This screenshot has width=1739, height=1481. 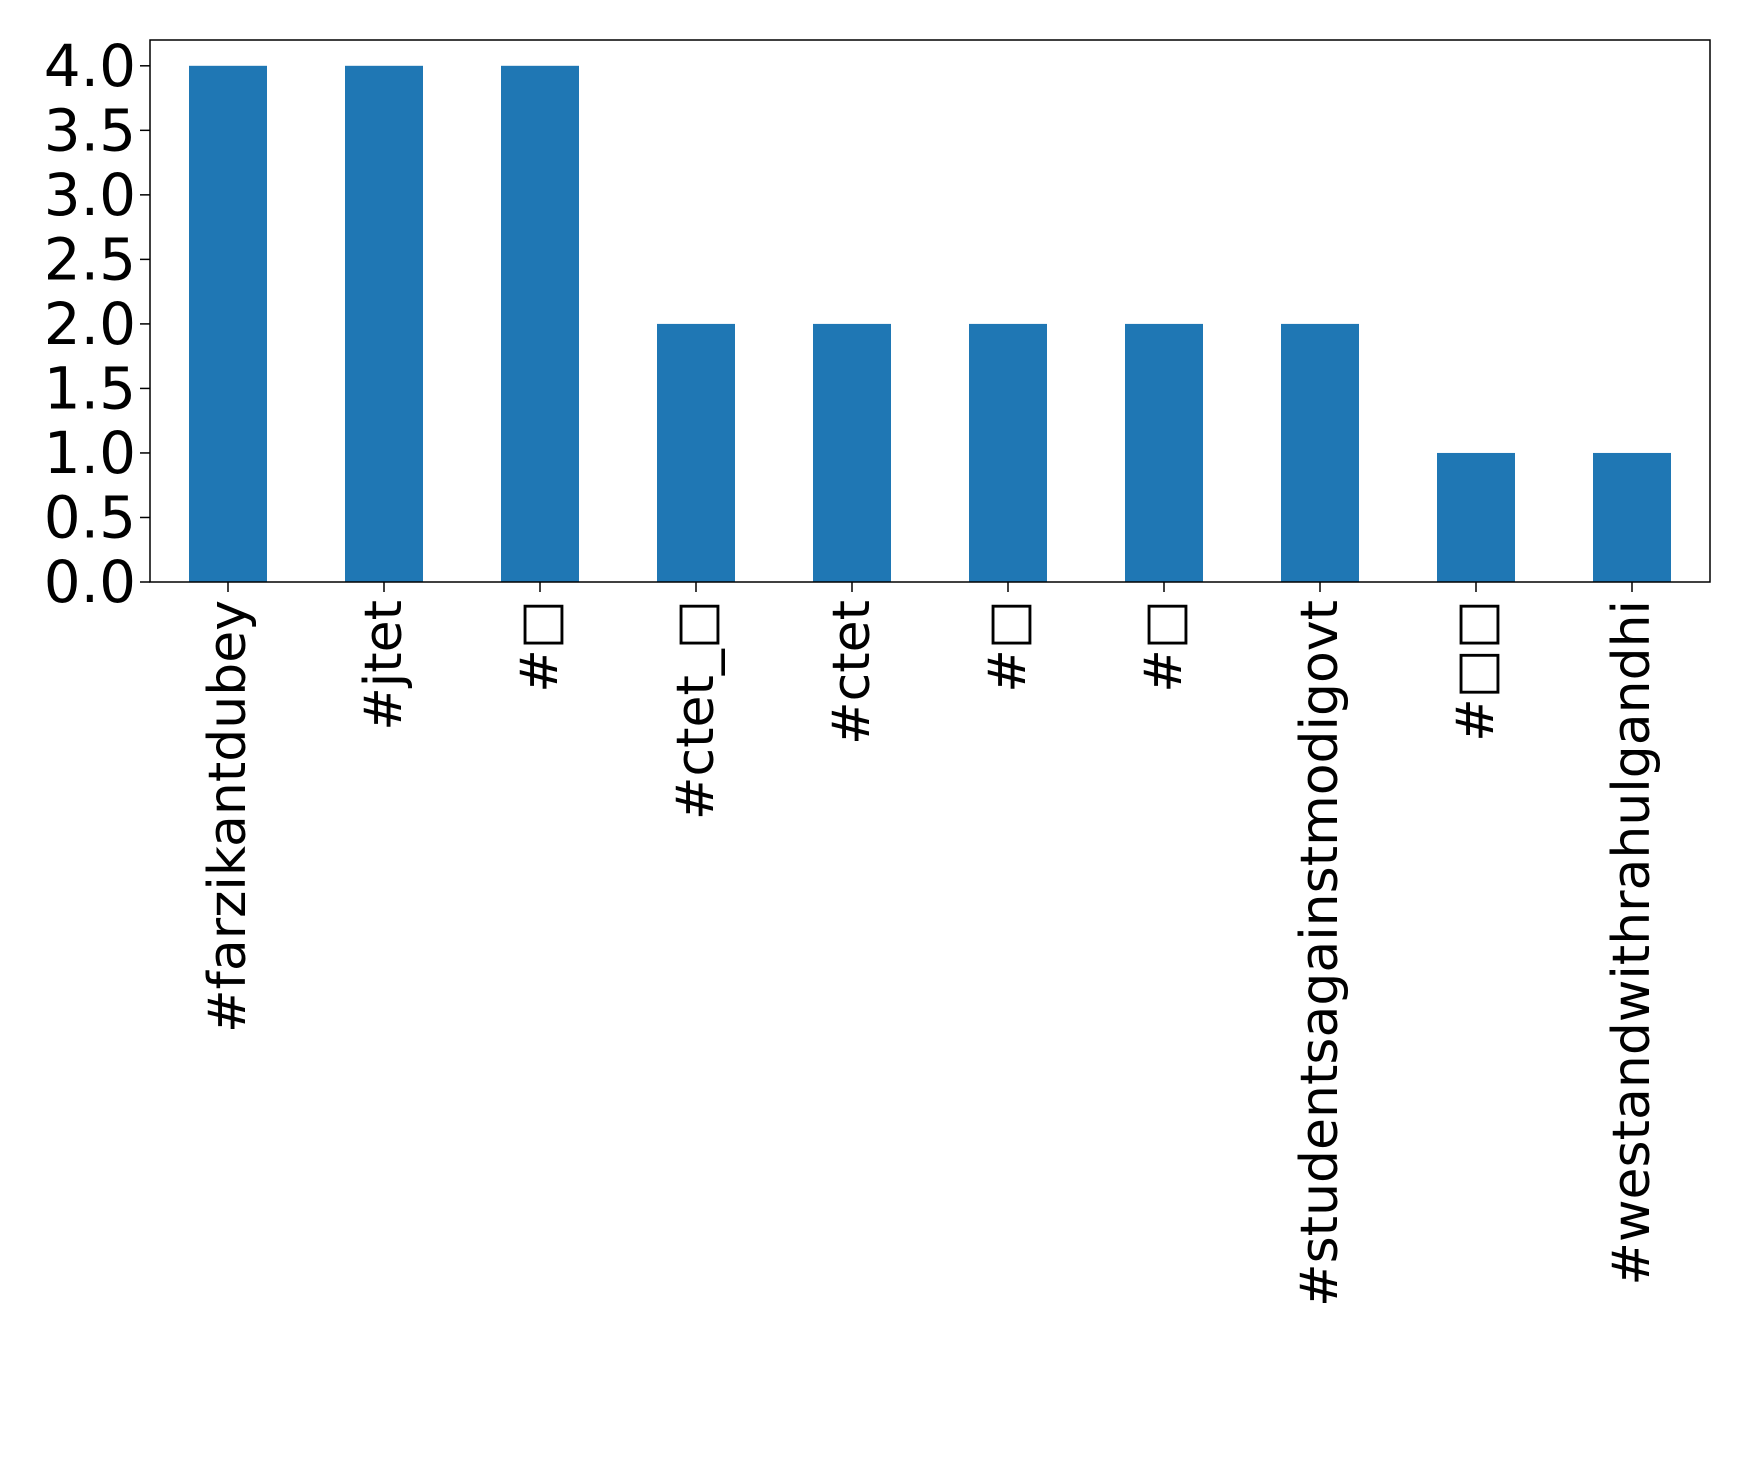 I want to click on y-tick-label: 0.5, so click(x=90, y=517).